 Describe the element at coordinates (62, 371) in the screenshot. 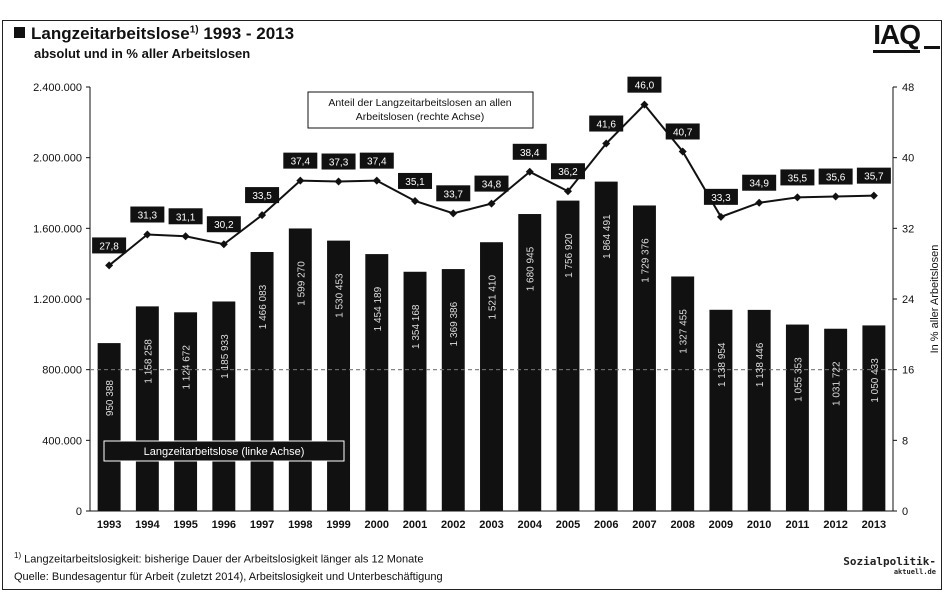

I see `y-left-tick-label: 800.000` at that location.